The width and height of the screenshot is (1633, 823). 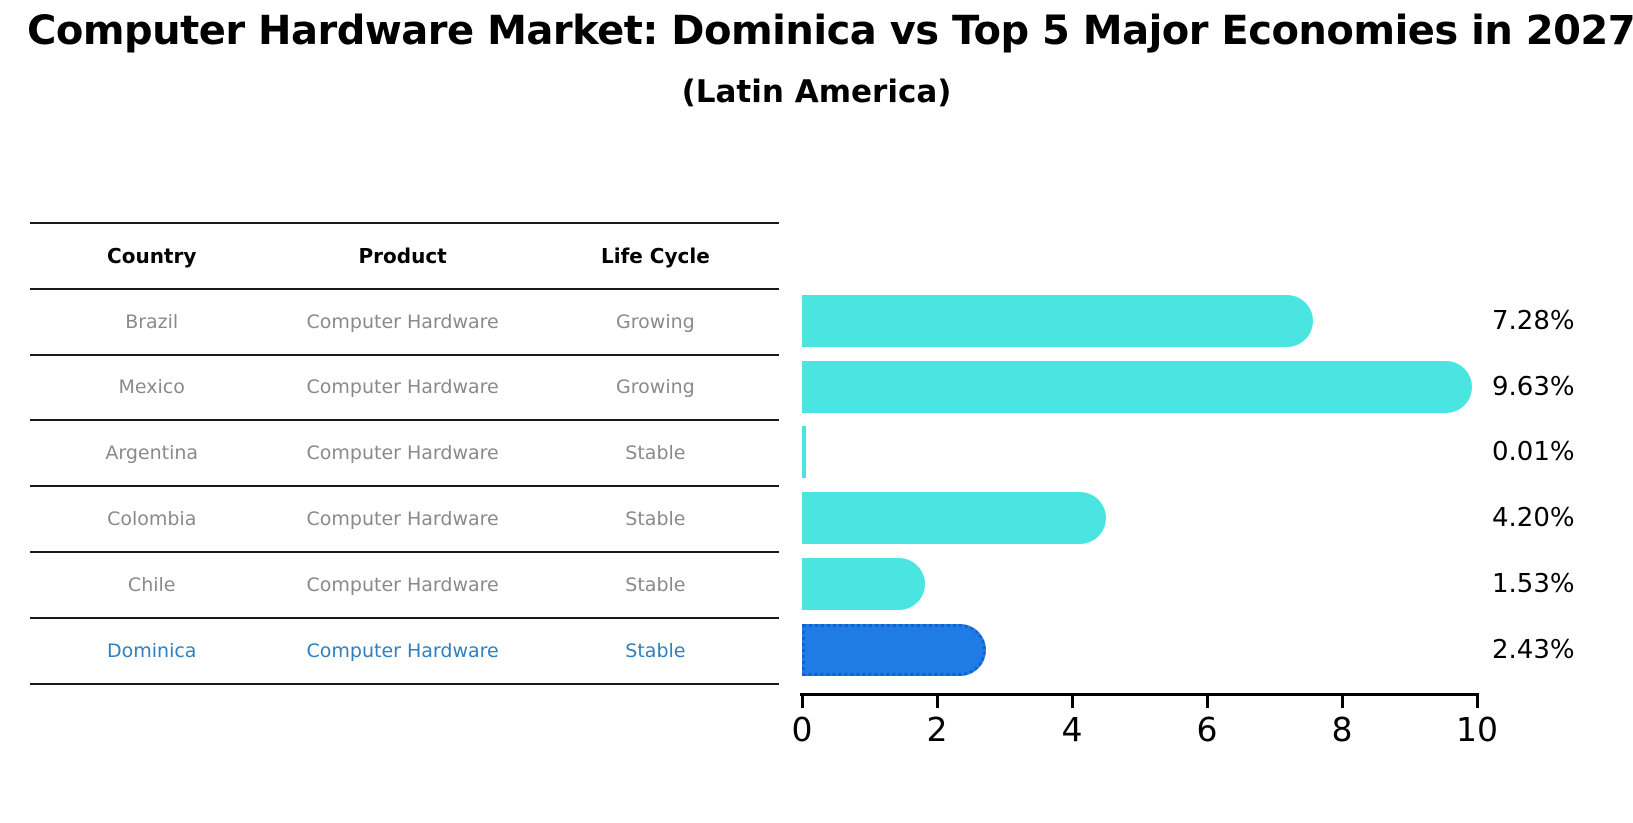 What do you see at coordinates (1477, 729) in the screenshot?
I see `x-tick-label-10: 10` at bounding box center [1477, 729].